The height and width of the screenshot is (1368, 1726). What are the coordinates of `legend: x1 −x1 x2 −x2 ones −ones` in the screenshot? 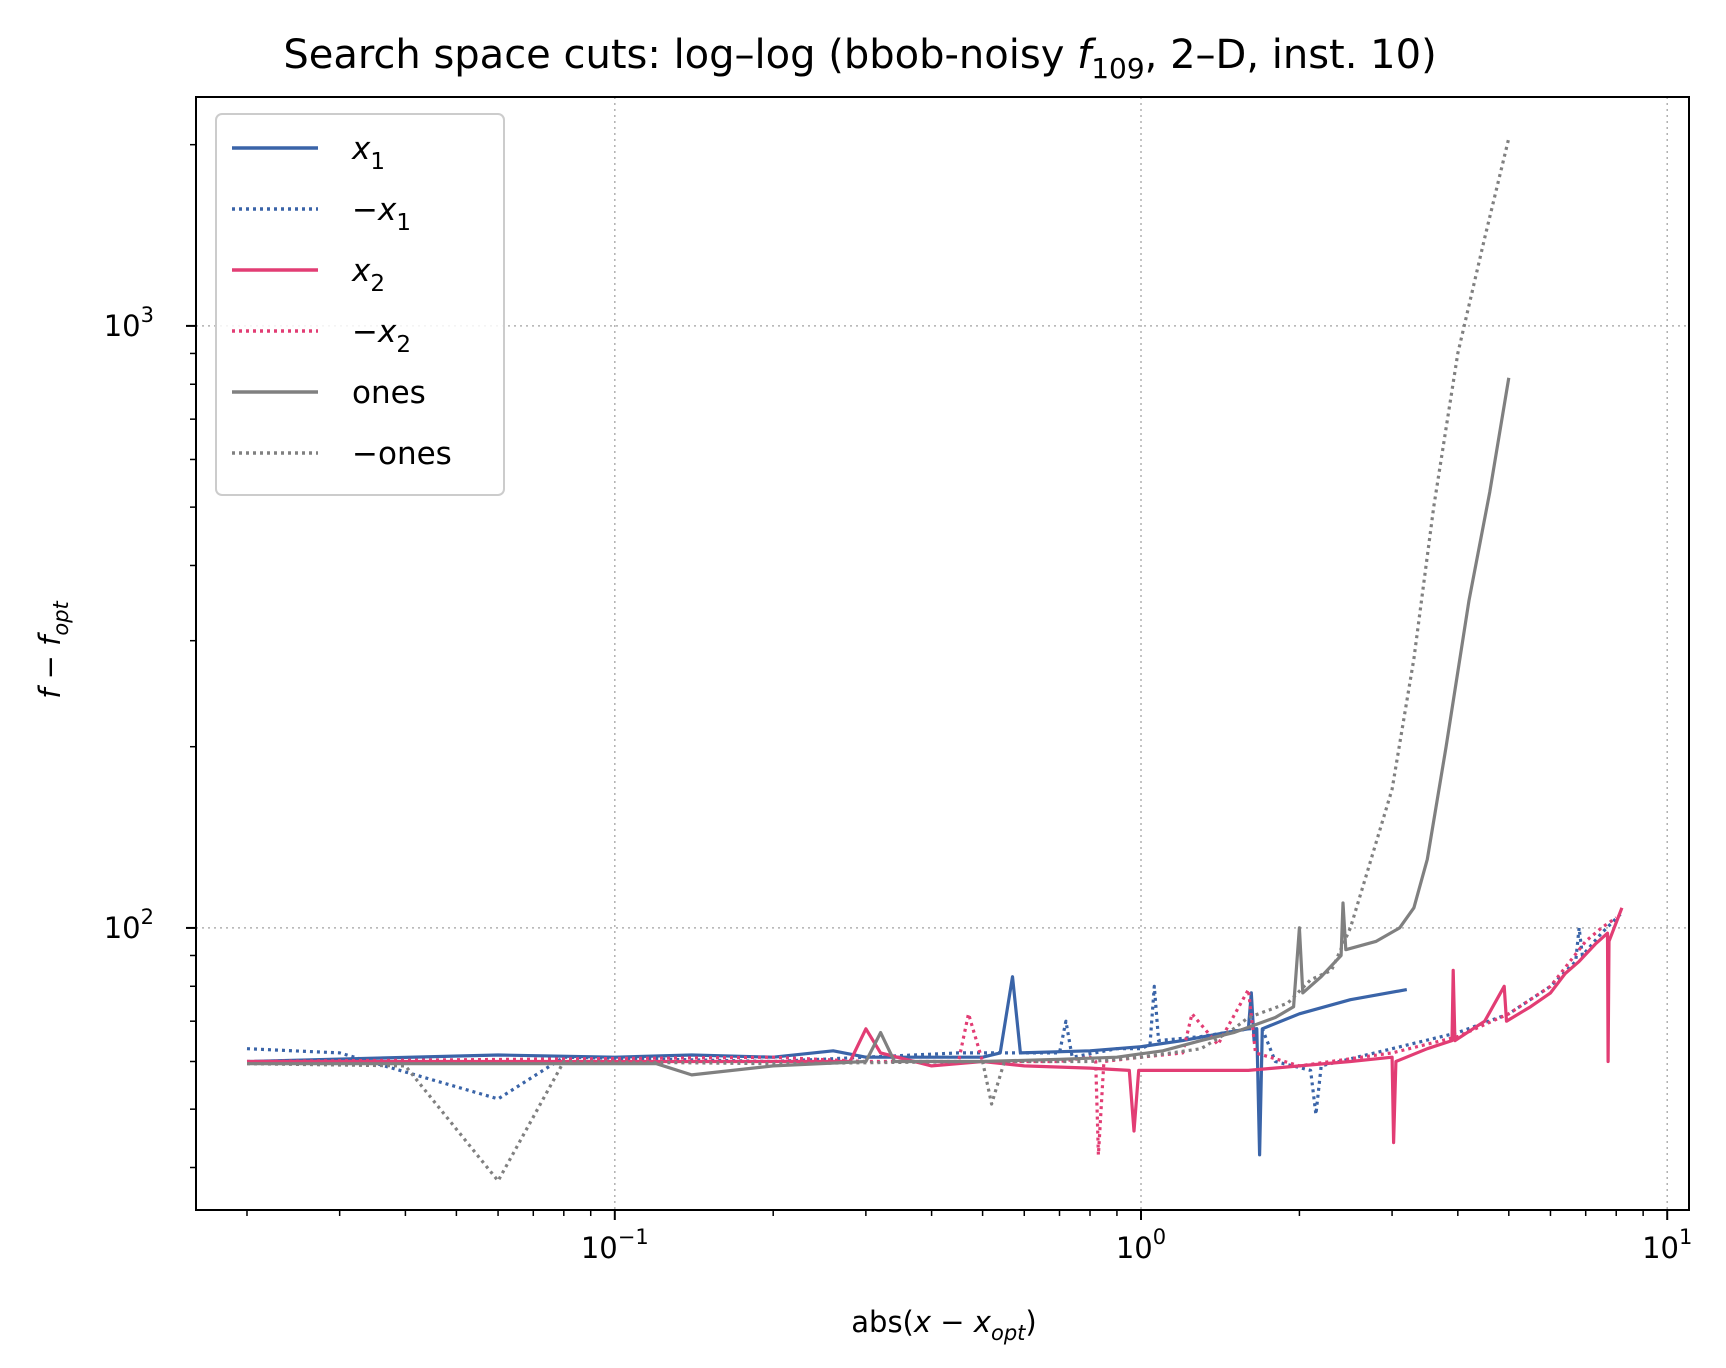 It's located at (360, 304).